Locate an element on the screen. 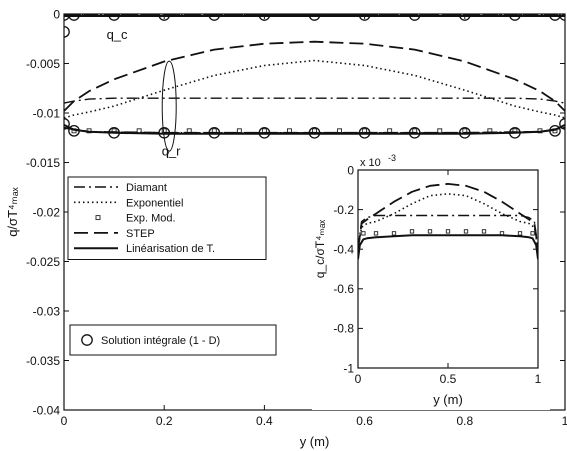 The height and width of the screenshot is (451, 567). y-tick-label: -0.02 is located at coordinates (47, 212).